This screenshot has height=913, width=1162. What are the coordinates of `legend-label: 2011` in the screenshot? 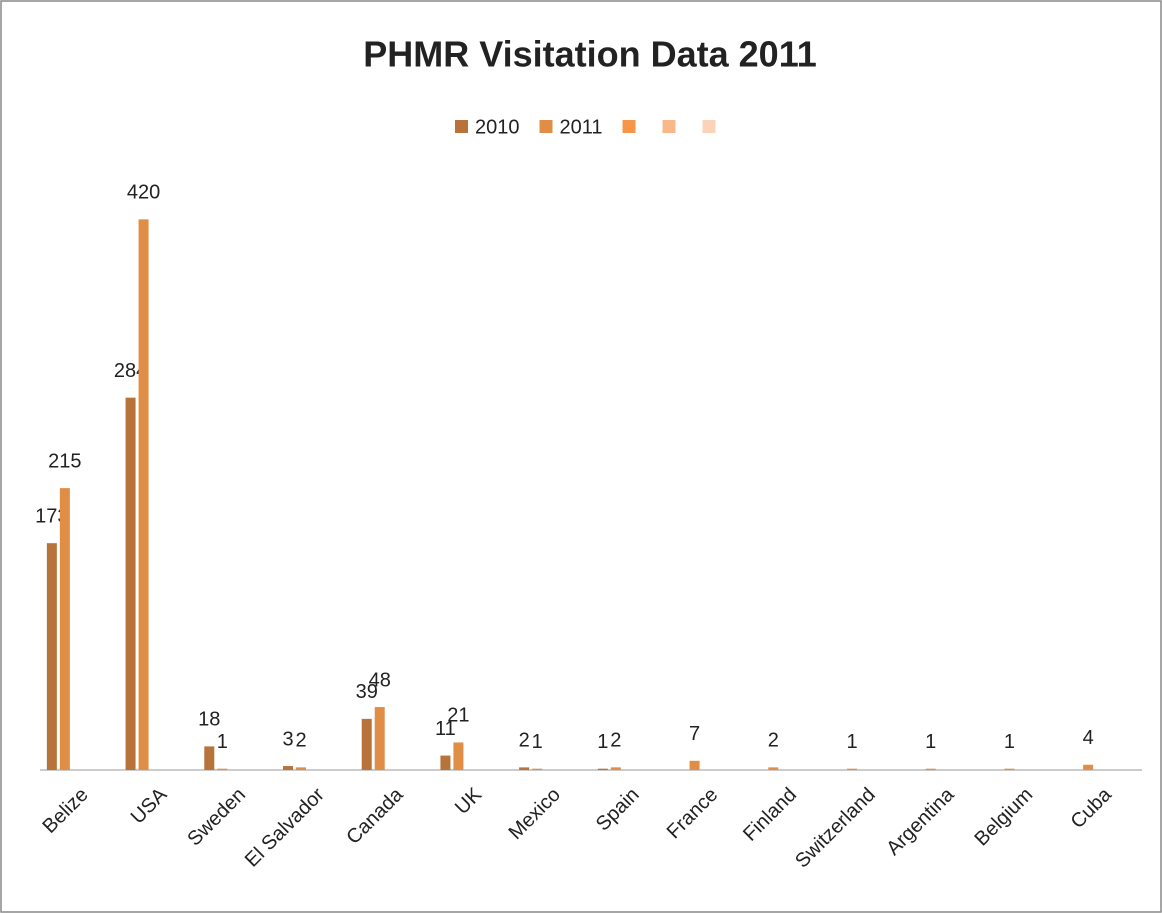 It's located at (581, 127).